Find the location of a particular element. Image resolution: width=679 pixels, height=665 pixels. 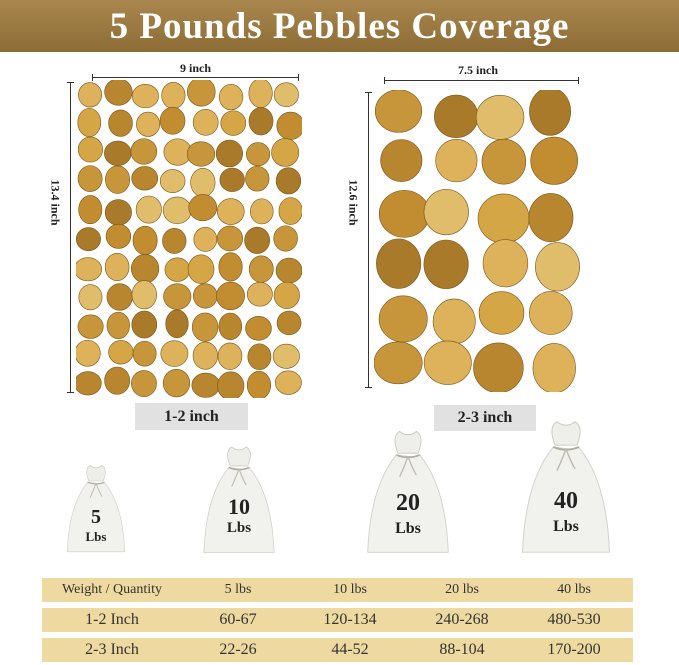

bag-20-lbs: 20 Lbs is located at coordinates (408, 491).